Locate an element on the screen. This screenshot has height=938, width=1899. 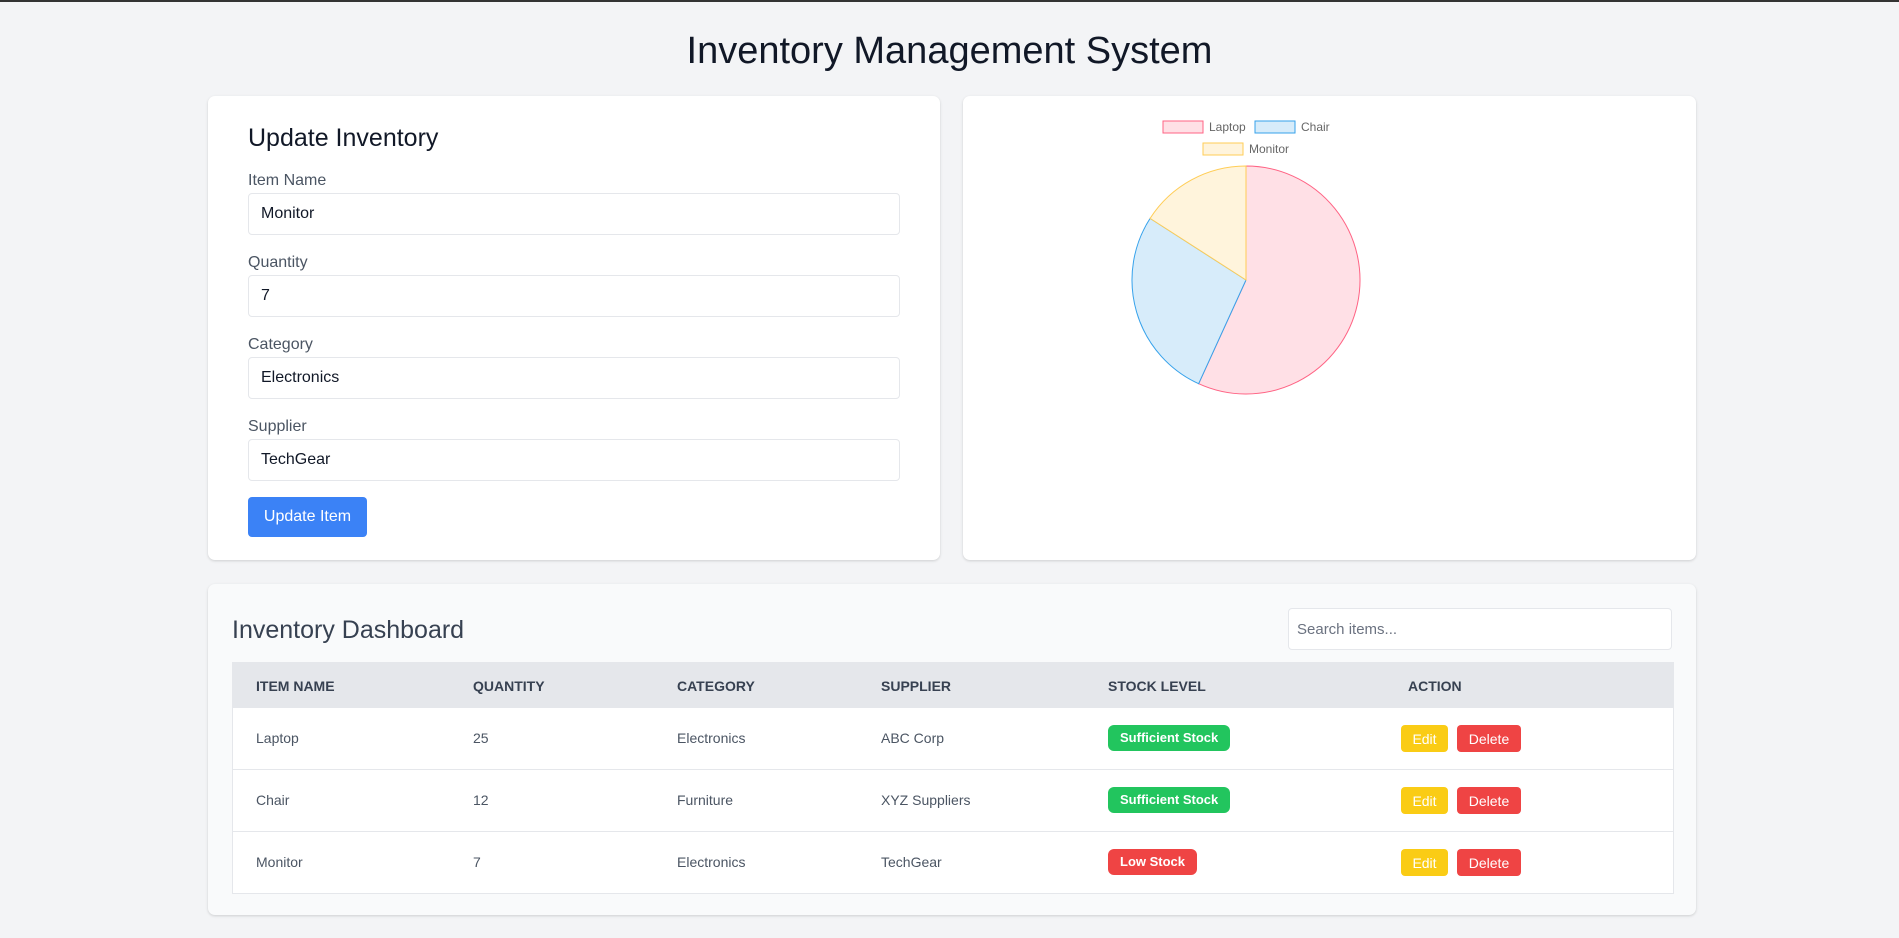
cell-category: Furniture is located at coordinates (705, 800).